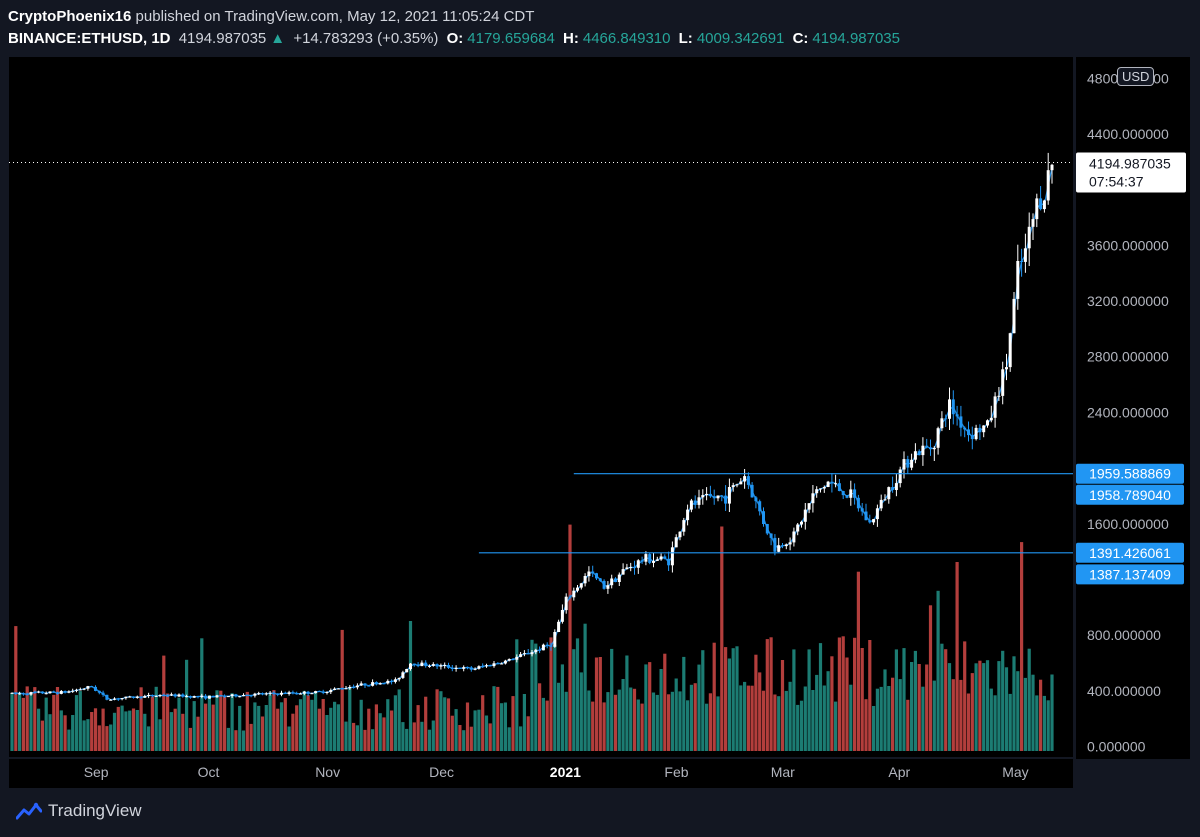 The width and height of the screenshot is (1200, 837). Describe the element at coordinates (626, 38) in the screenshot. I see `high-value: 4466.849310` at that location.